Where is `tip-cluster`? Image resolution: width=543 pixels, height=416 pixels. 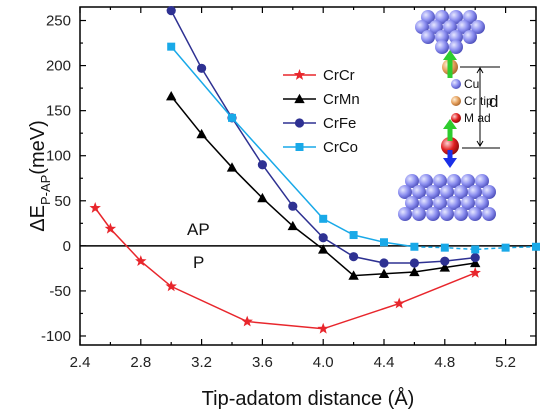 tip-cluster is located at coordinates (450, 32).